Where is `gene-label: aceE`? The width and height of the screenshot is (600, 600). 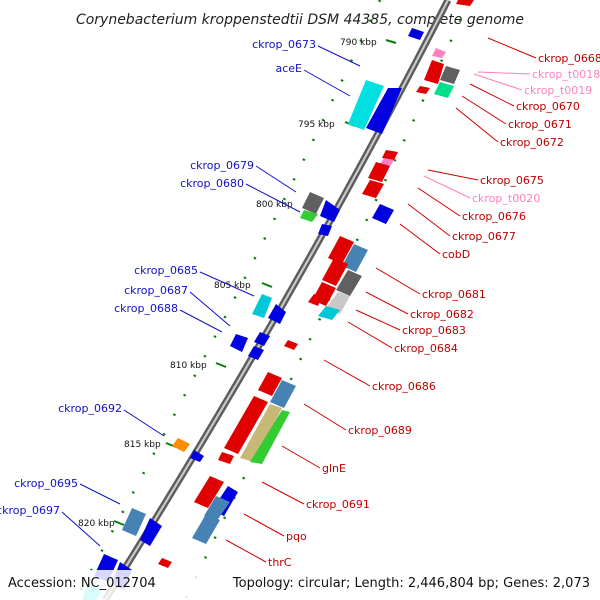 gene-label: aceE is located at coordinates (288, 68).